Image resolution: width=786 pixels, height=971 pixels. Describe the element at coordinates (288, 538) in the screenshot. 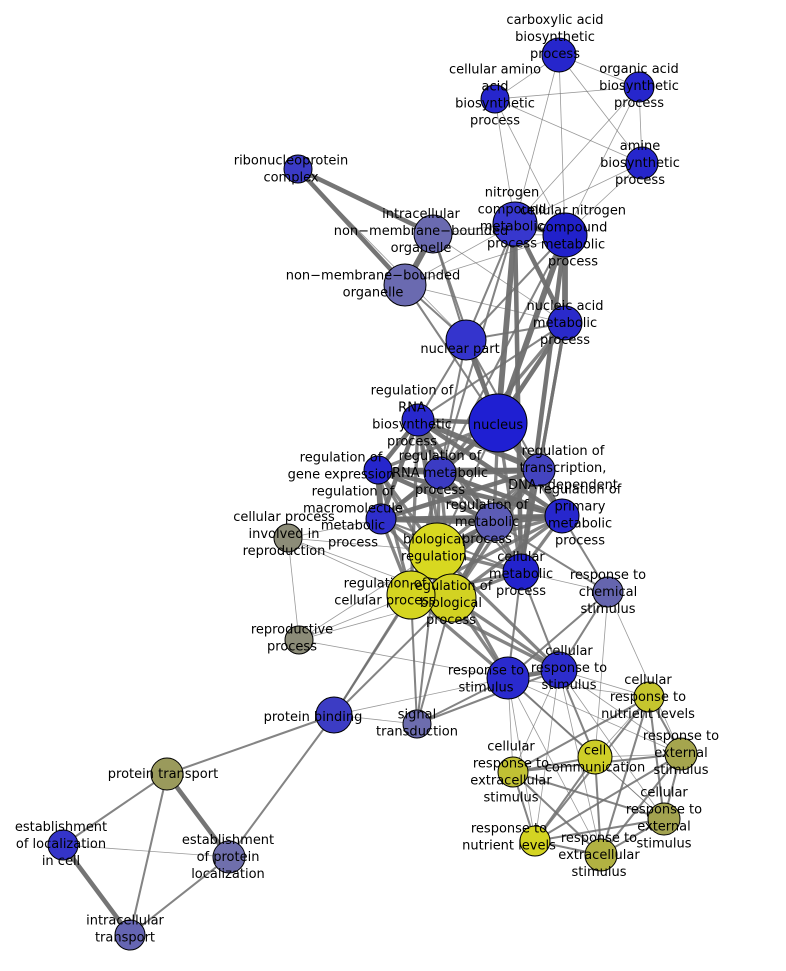

I see `graph-node-cellular-process-involved-in-reproduction` at that location.